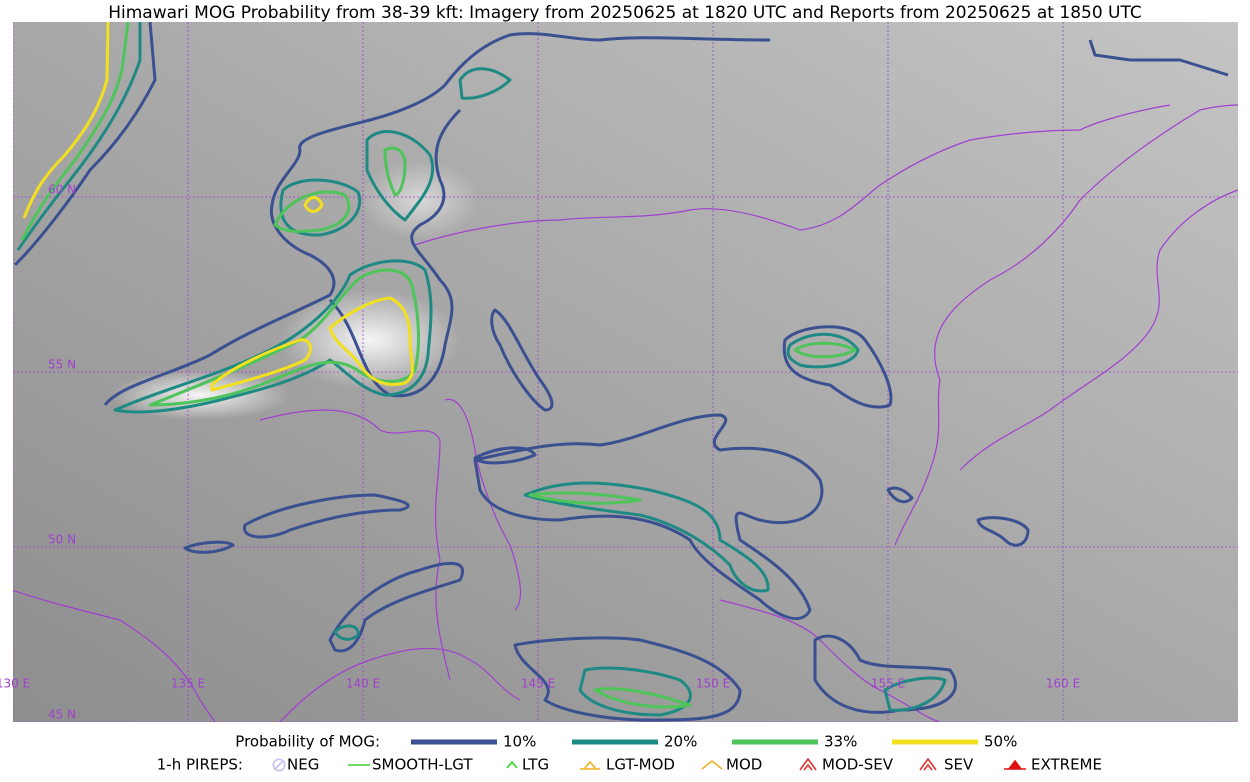  Describe the element at coordinates (1066, 765) in the screenshot. I see `legend-label: EXTREME` at that location.